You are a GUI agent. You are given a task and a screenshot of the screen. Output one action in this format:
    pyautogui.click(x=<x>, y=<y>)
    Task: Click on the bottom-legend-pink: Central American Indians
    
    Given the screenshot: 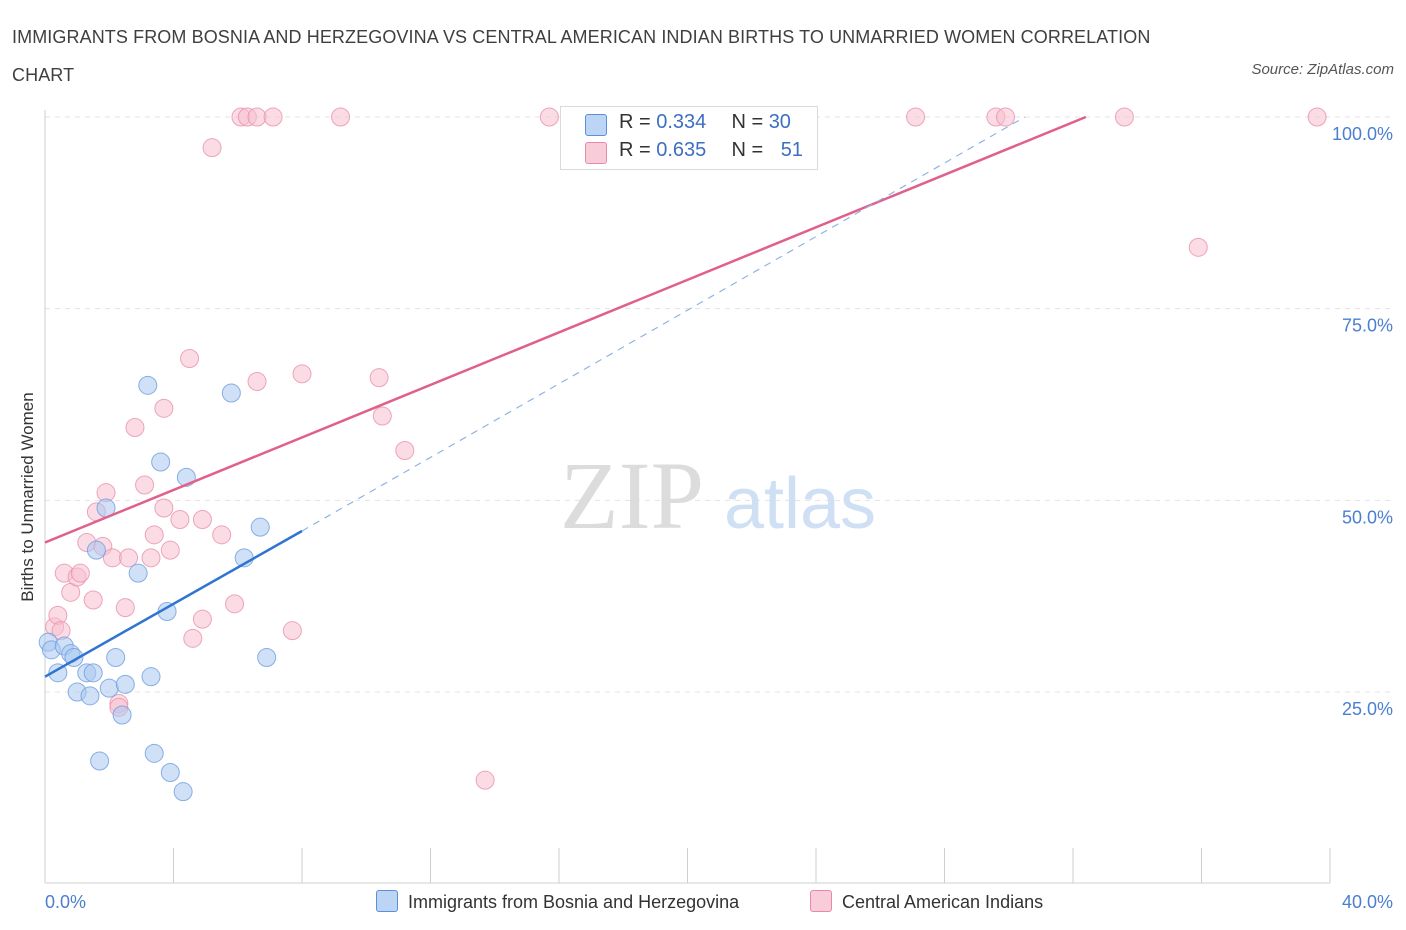 What is the action you would take?
    pyautogui.click(x=926, y=901)
    